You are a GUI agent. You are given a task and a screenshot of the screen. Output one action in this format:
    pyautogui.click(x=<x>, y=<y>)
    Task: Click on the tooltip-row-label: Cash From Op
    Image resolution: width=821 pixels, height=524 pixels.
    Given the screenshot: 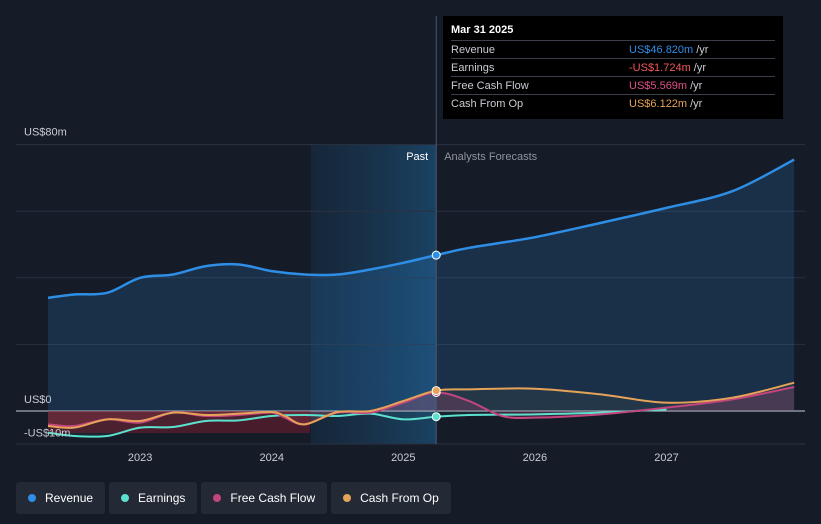 What is the action you would take?
    pyautogui.click(x=487, y=103)
    